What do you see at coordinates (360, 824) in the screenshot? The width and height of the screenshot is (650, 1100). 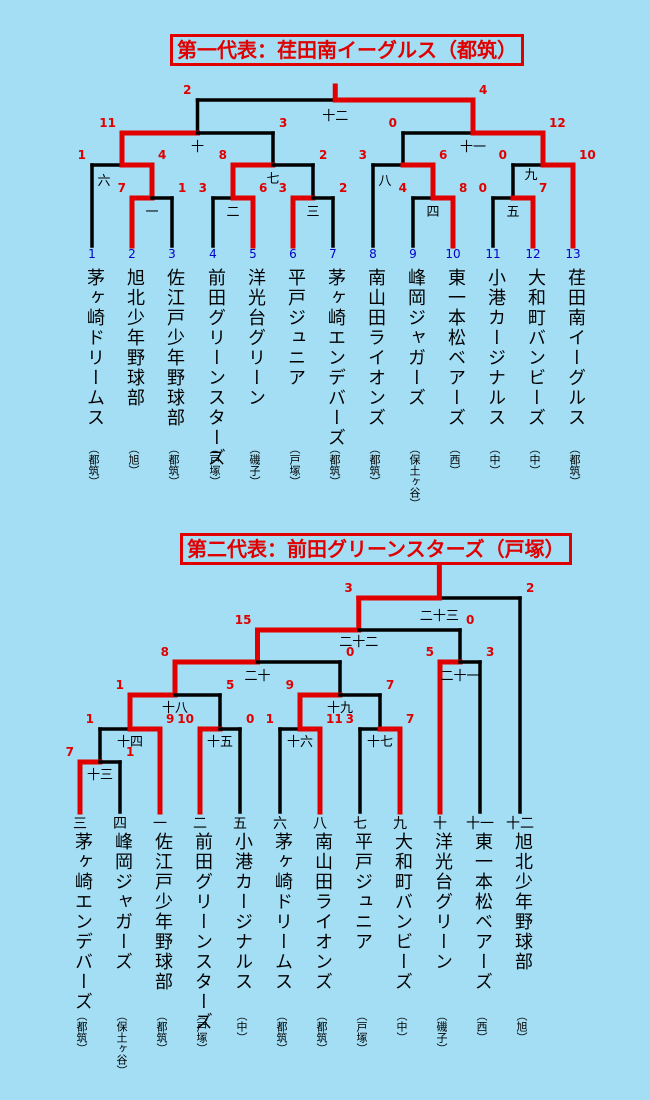 I see `team-seed-number: 七` at bounding box center [360, 824].